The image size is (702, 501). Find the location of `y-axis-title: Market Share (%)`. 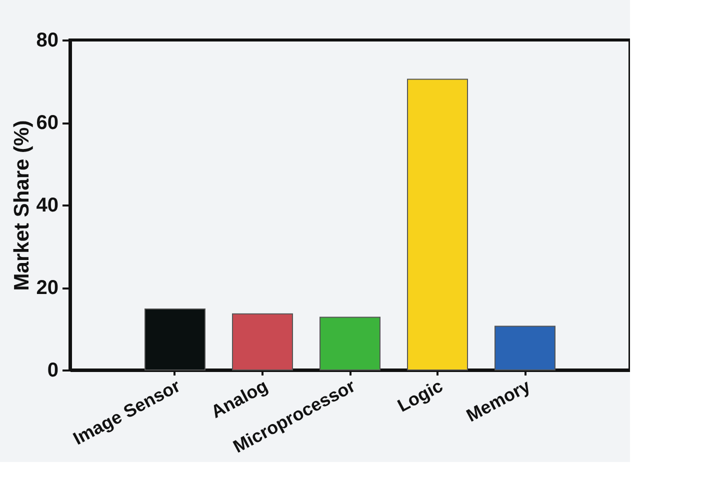

y-axis-title: Market Share (%) is located at coordinates (22, 205).